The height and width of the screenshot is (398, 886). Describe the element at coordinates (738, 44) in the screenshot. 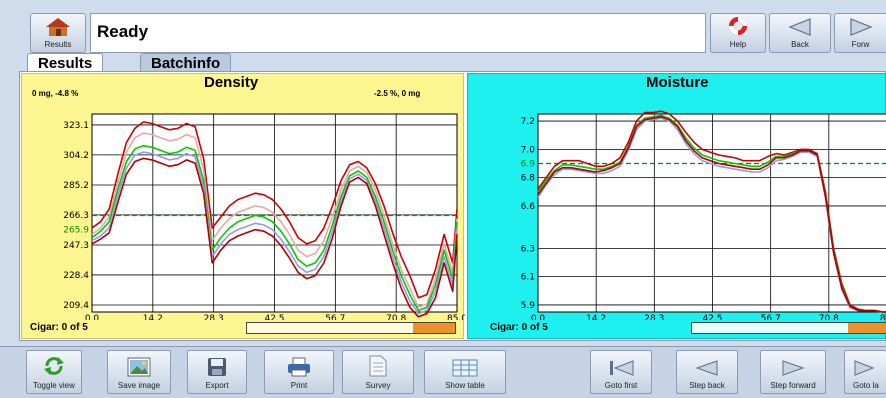

I see `help-label: Help` at that location.